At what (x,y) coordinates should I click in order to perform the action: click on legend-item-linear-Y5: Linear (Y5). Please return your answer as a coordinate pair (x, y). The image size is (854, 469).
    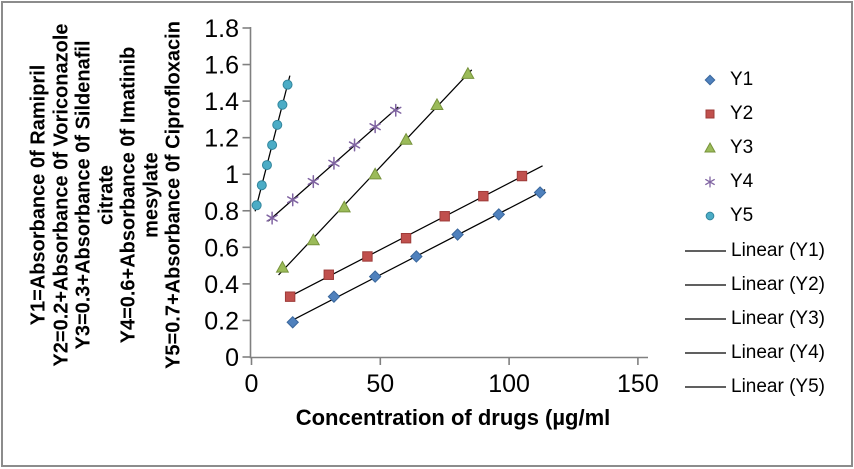
    Looking at the image, I should click on (767, 387).